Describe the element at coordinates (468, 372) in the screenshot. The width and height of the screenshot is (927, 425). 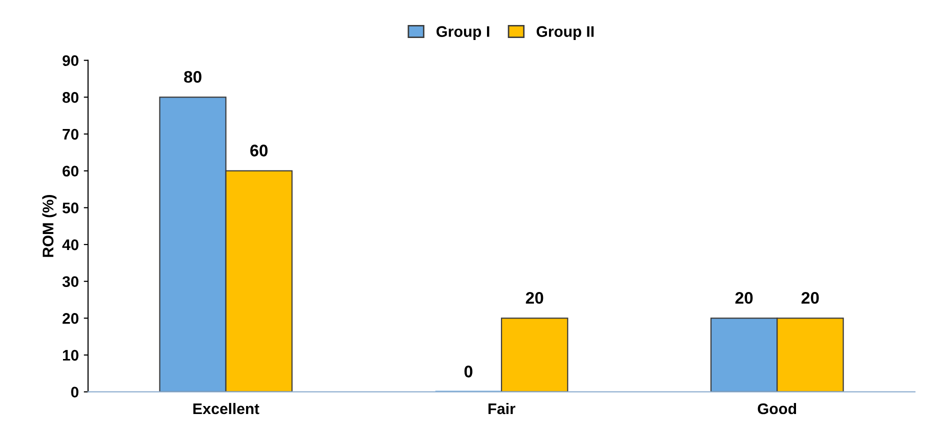
I see `data-label: 0` at that location.